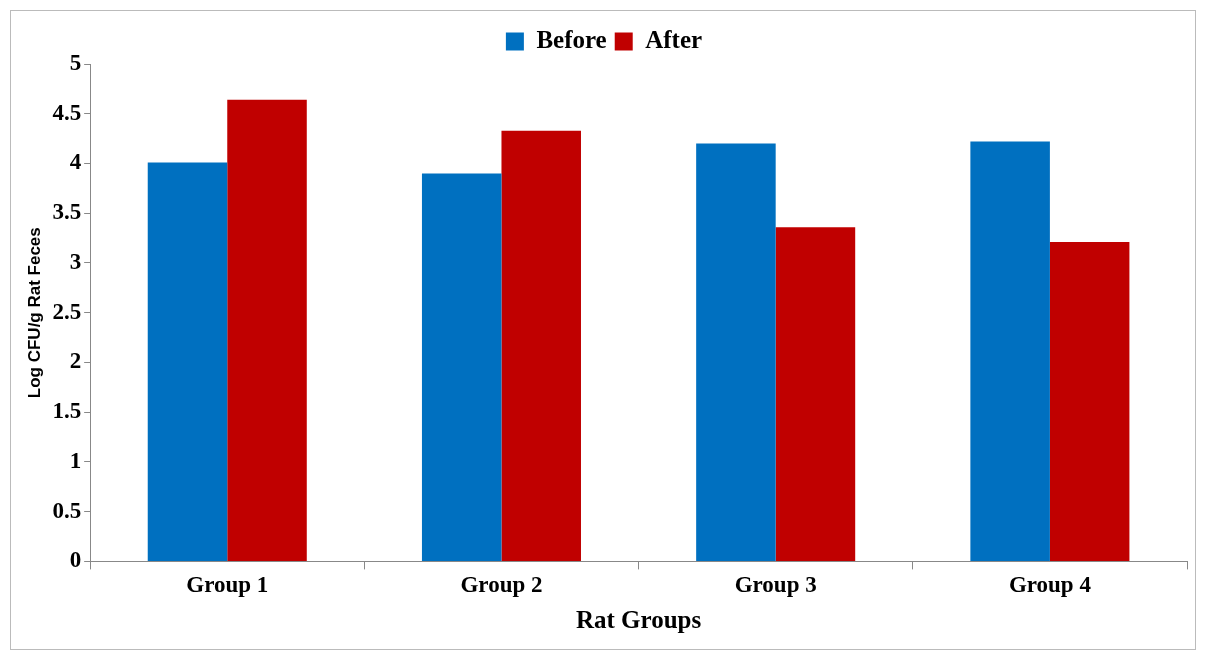 This screenshot has width=1206, height=660. Describe the element at coordinates (75, 460) in the screenshot. I see `y-tick-label: 1` at that location.